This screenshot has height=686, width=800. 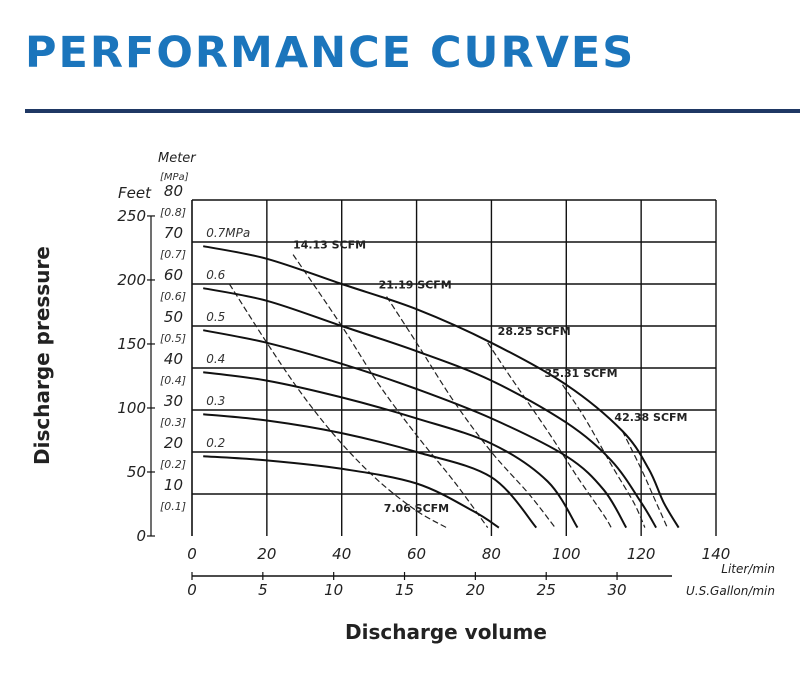 I want to click on x-tick-label-lpm: 20, so click(x=266, y=554).